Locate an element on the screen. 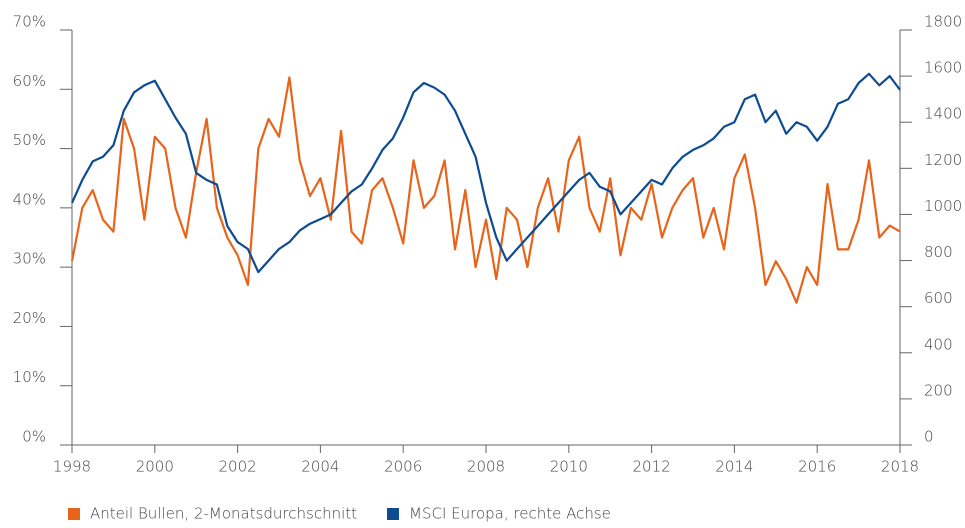 This screenshot has width=965, height=528. x-tick-label: 2014 is located at coordinates (734, 467).